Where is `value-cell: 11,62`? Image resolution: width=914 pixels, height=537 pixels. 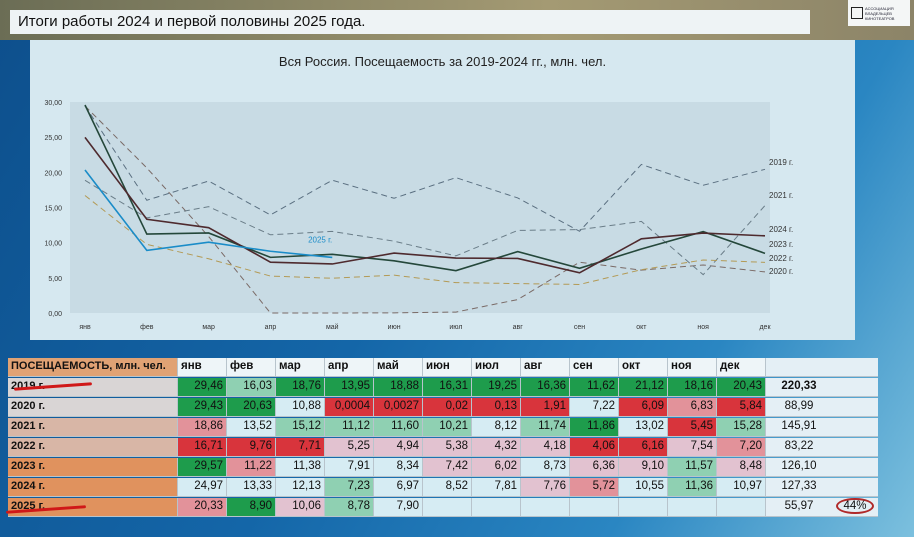 value-cell: 11,62 is located at coordinates (594, 387).